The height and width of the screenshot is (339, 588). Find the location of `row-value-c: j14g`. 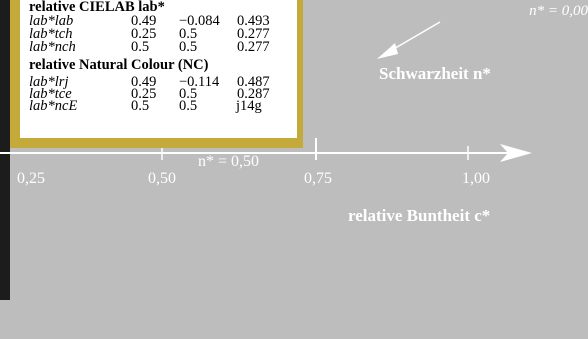

row-value-c: j14g is located at coordinates (249, 106).